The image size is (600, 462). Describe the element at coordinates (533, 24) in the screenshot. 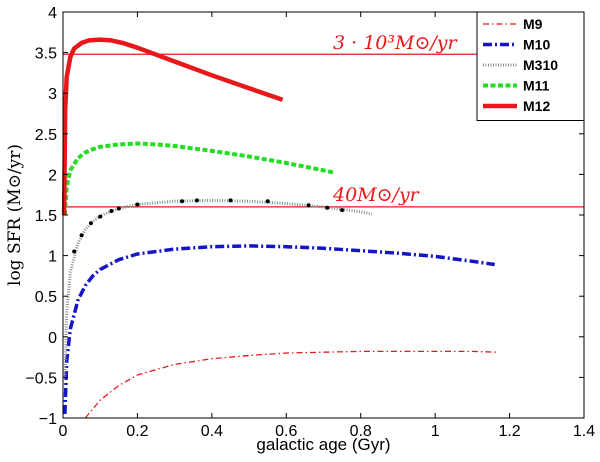

I see `legend-label-m9: M9` at that location.